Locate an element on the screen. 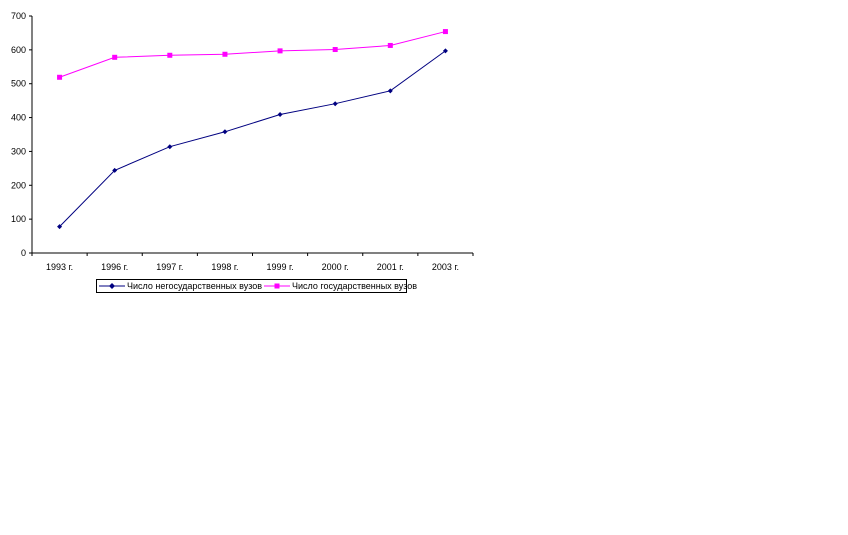 This screenshot has height=535, width=848. y-tick-label: 0 is located at coordinates (23, 253).